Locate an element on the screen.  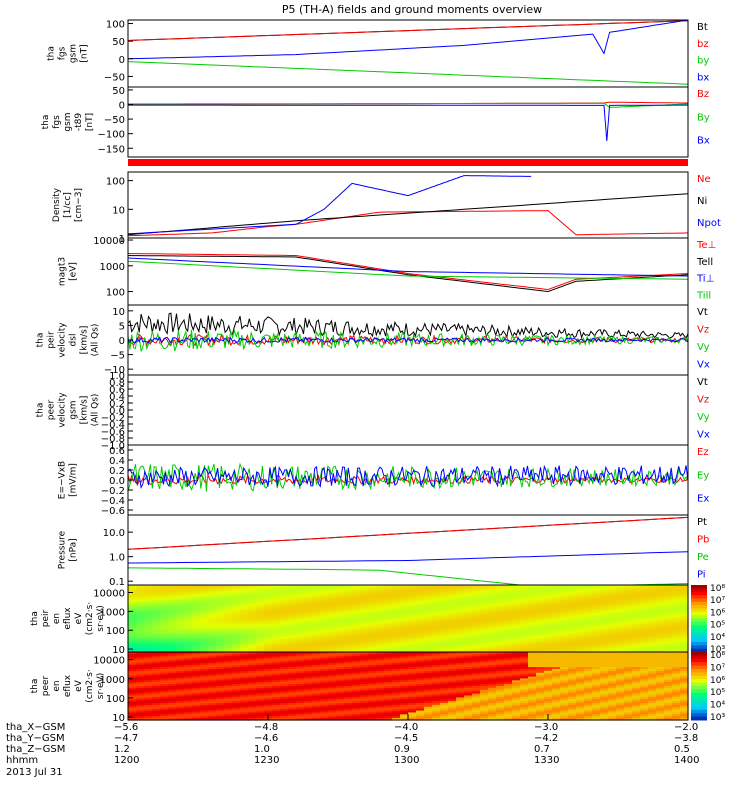
y-axis-label: tha is located at coordinates (35, 618).